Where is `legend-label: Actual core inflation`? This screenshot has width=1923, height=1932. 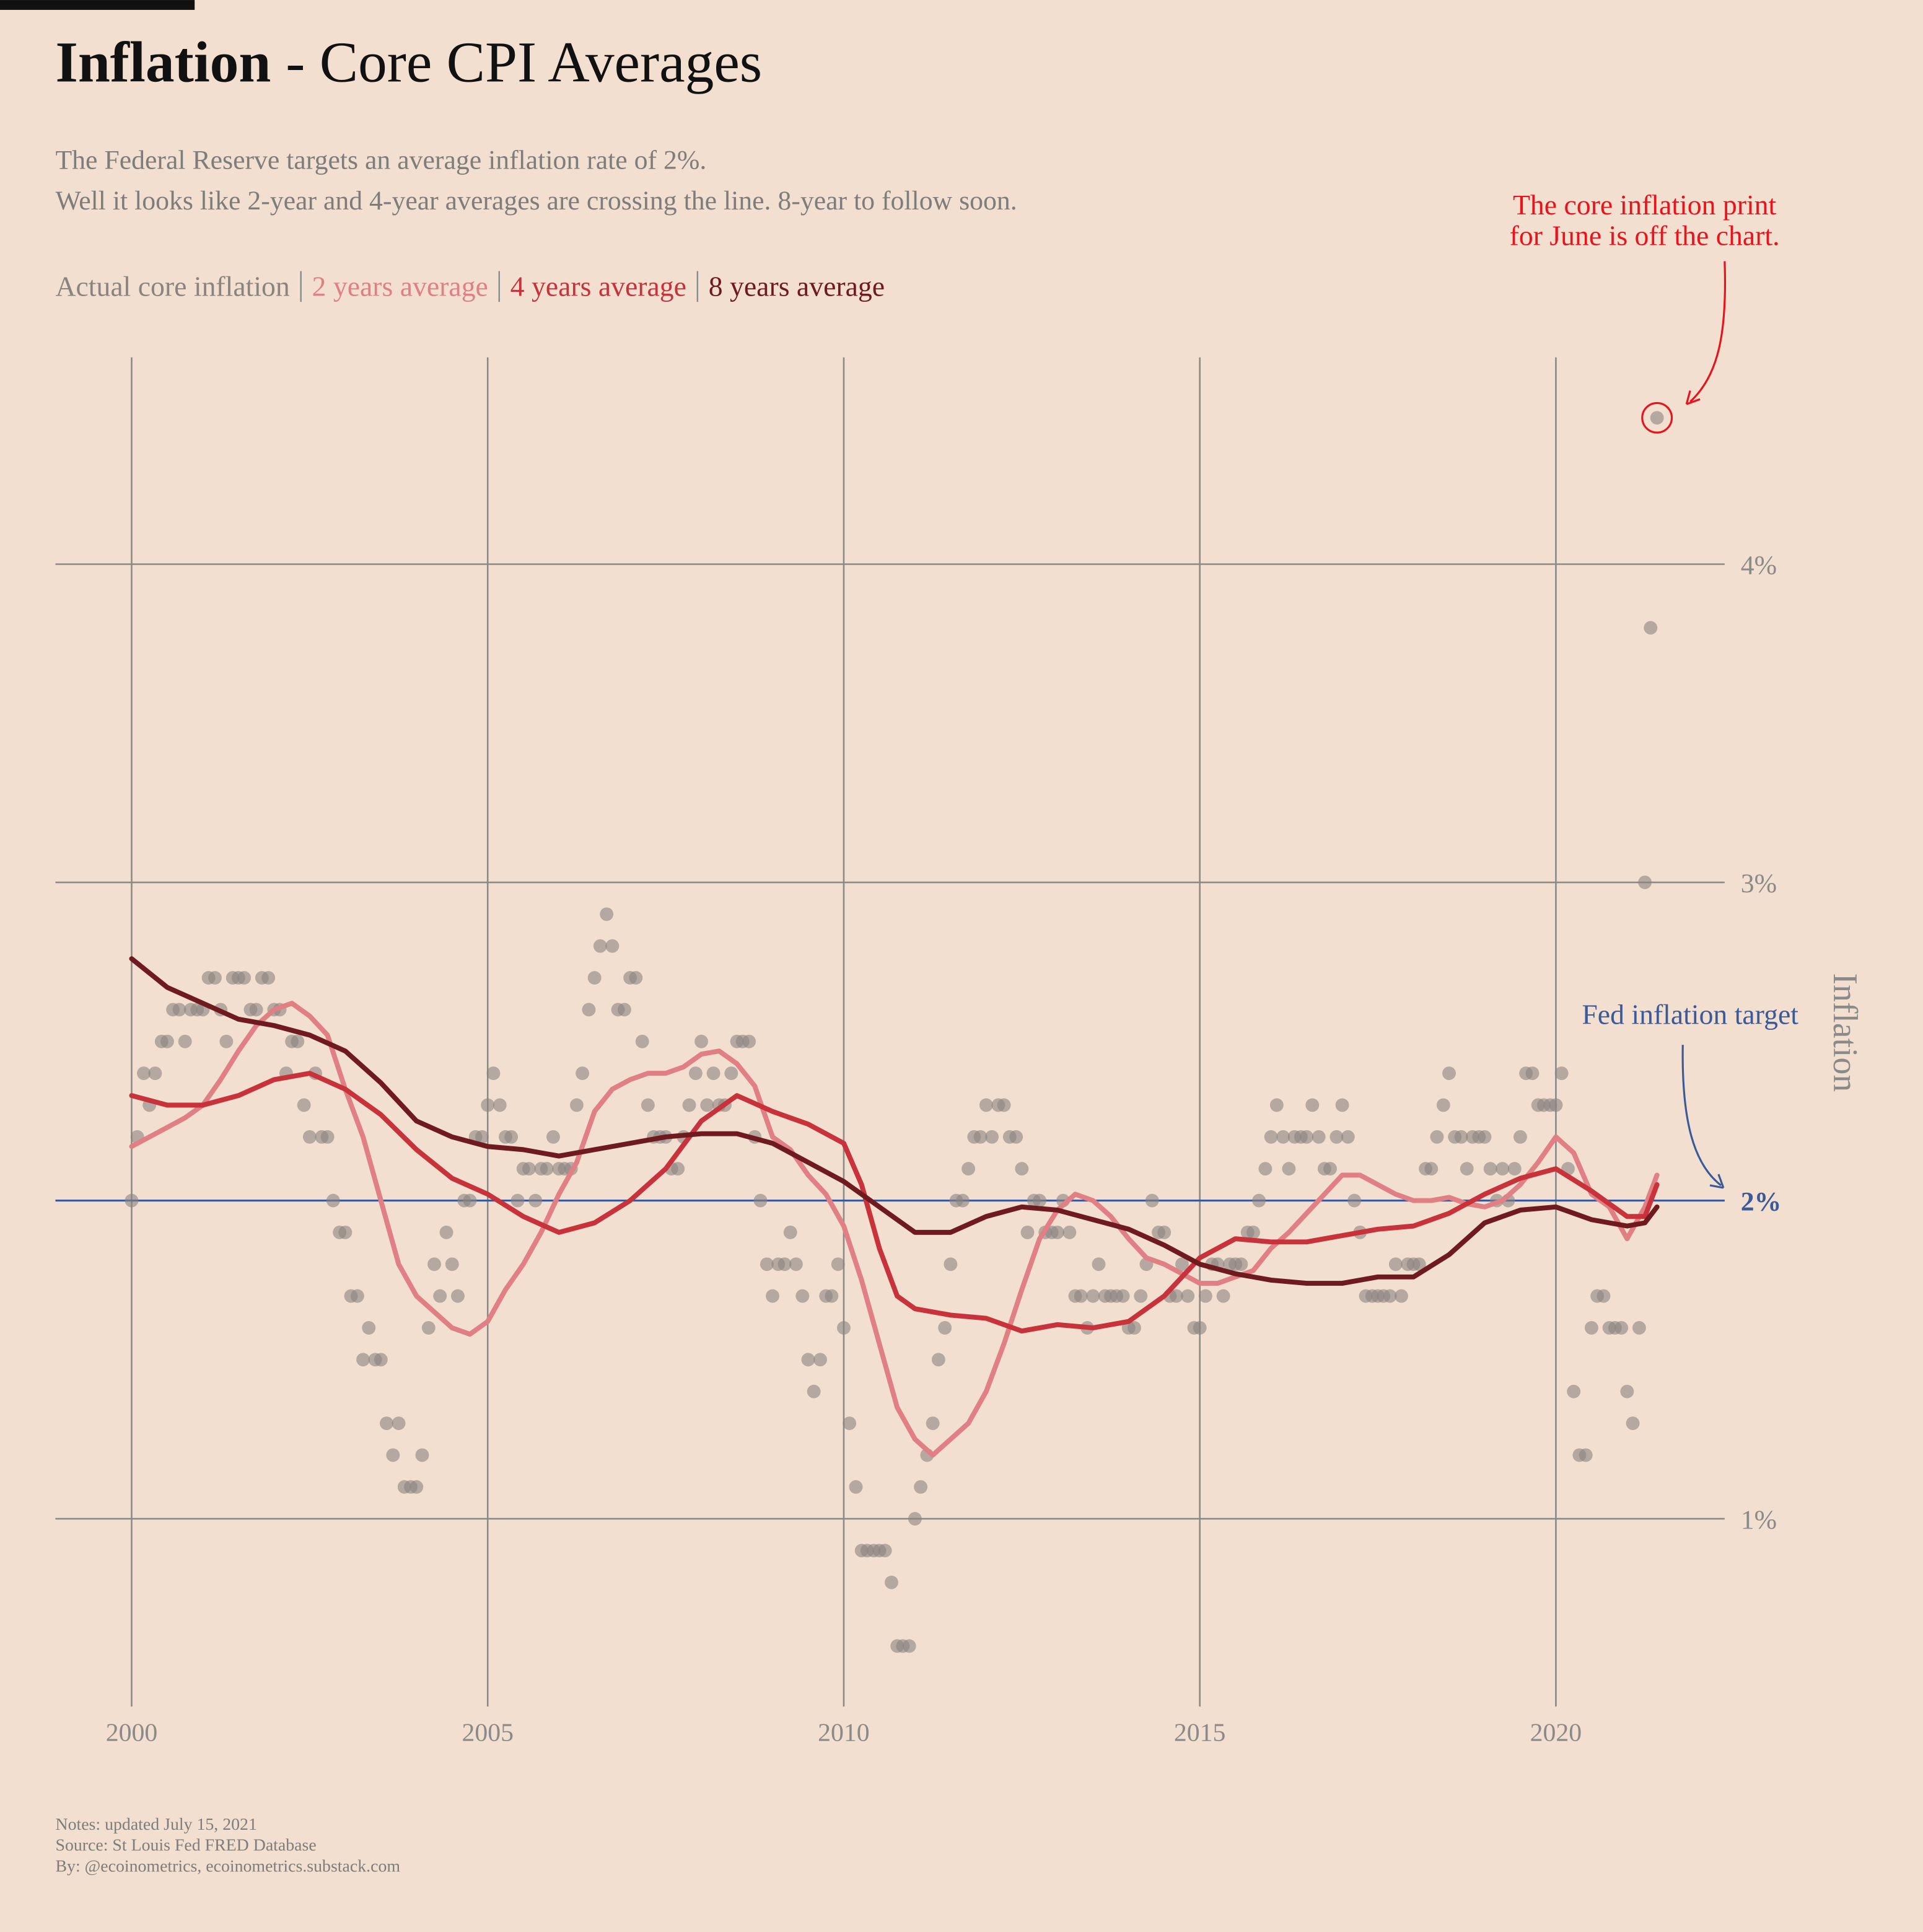 legend-label: Actual core inflation is located at coordinates (172, 286).